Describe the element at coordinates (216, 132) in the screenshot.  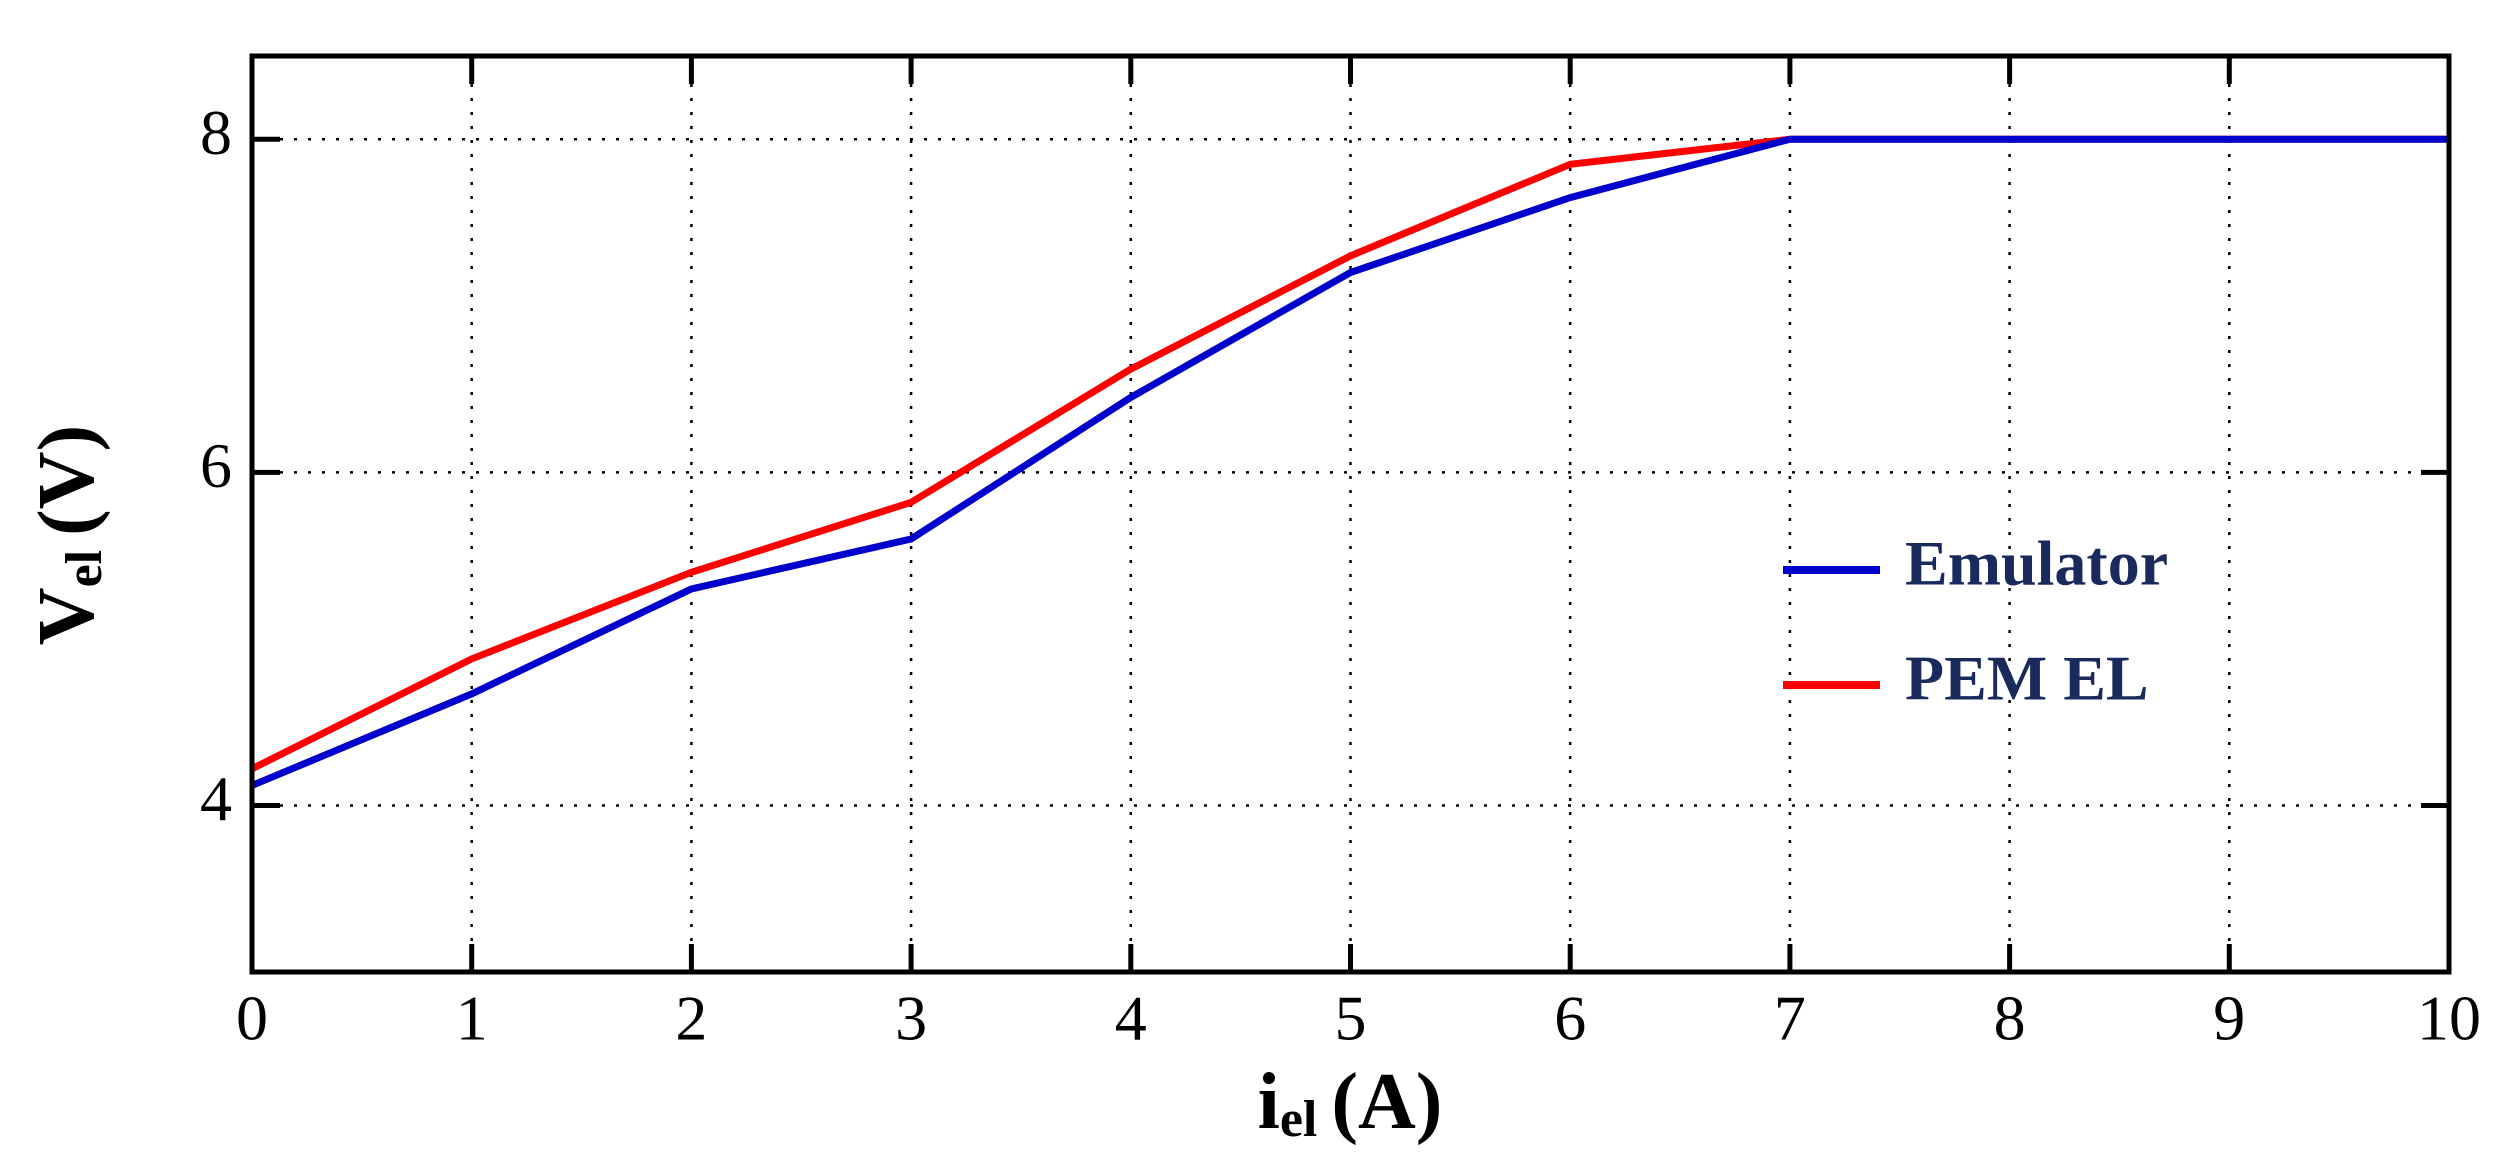
I see `y-tick-label: 8` at that location.